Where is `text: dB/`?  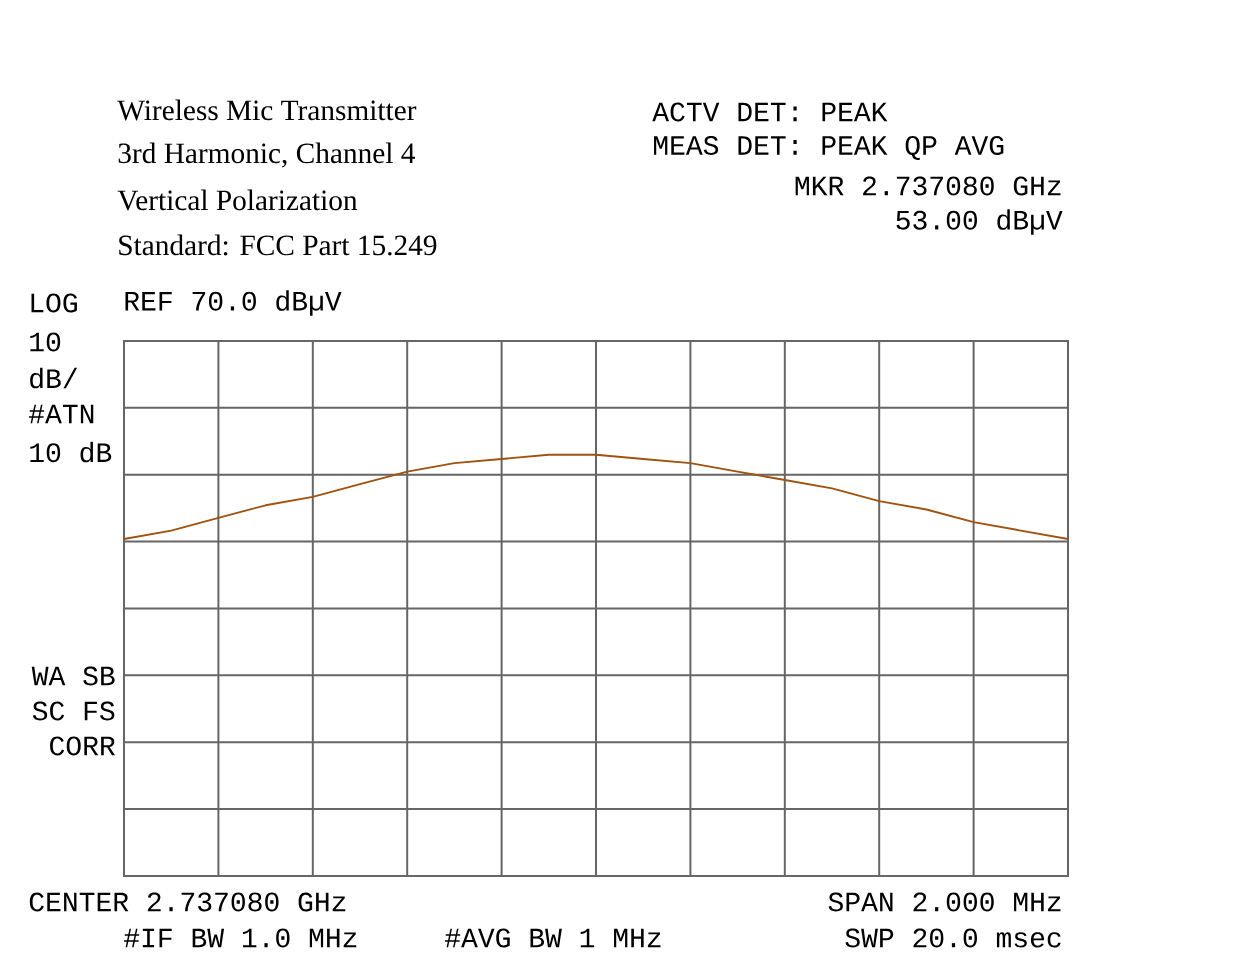
text: dB/ is located at coordinates (54, 378).